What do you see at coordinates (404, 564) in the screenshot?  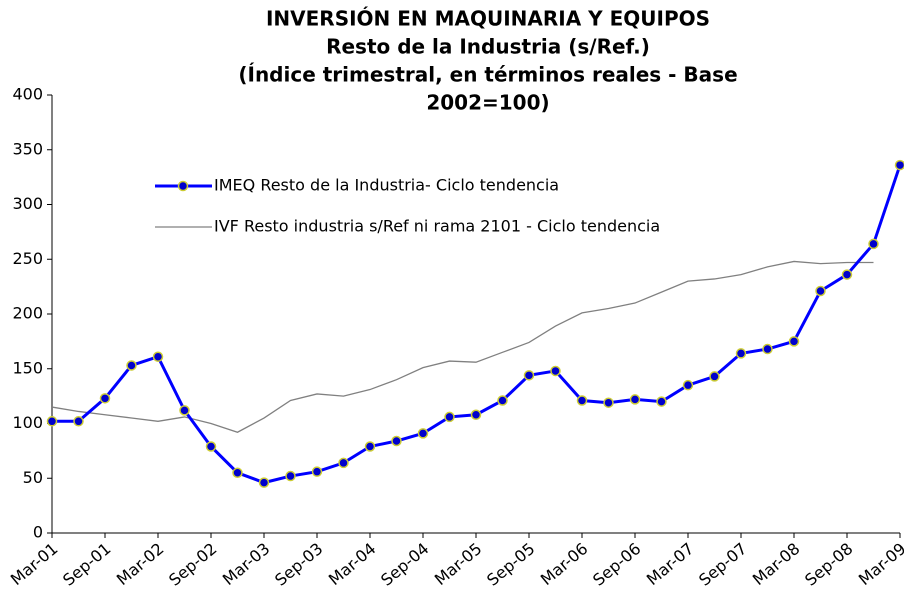 I see `x-tick-label: Sep-04` at bounding box center [404, 564].